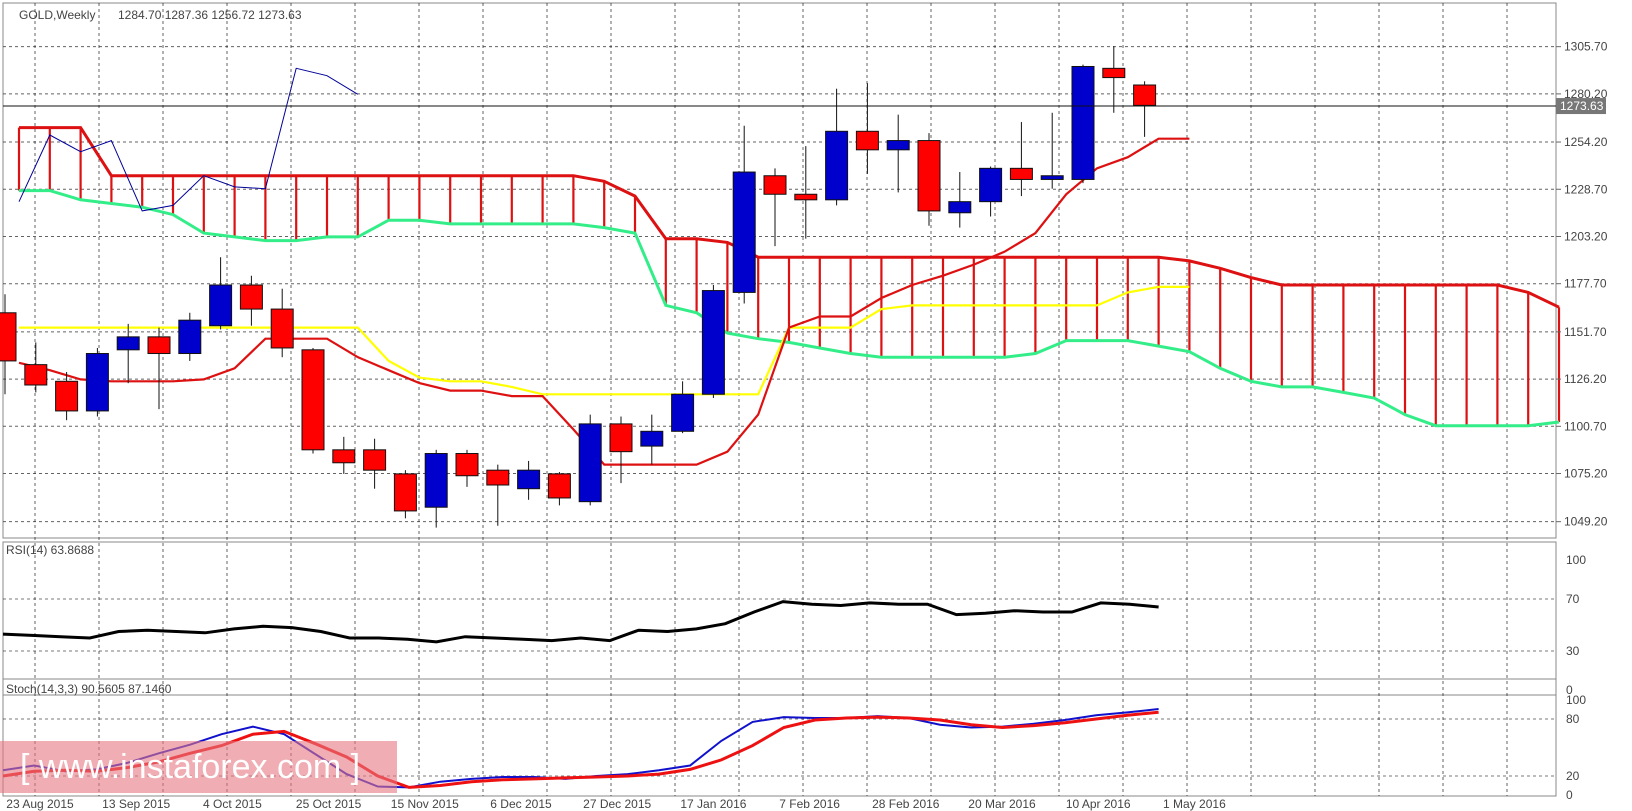  Describe the element at coordinates (188, 139) in the screenshot. I see `chikou-span-line` at that location.